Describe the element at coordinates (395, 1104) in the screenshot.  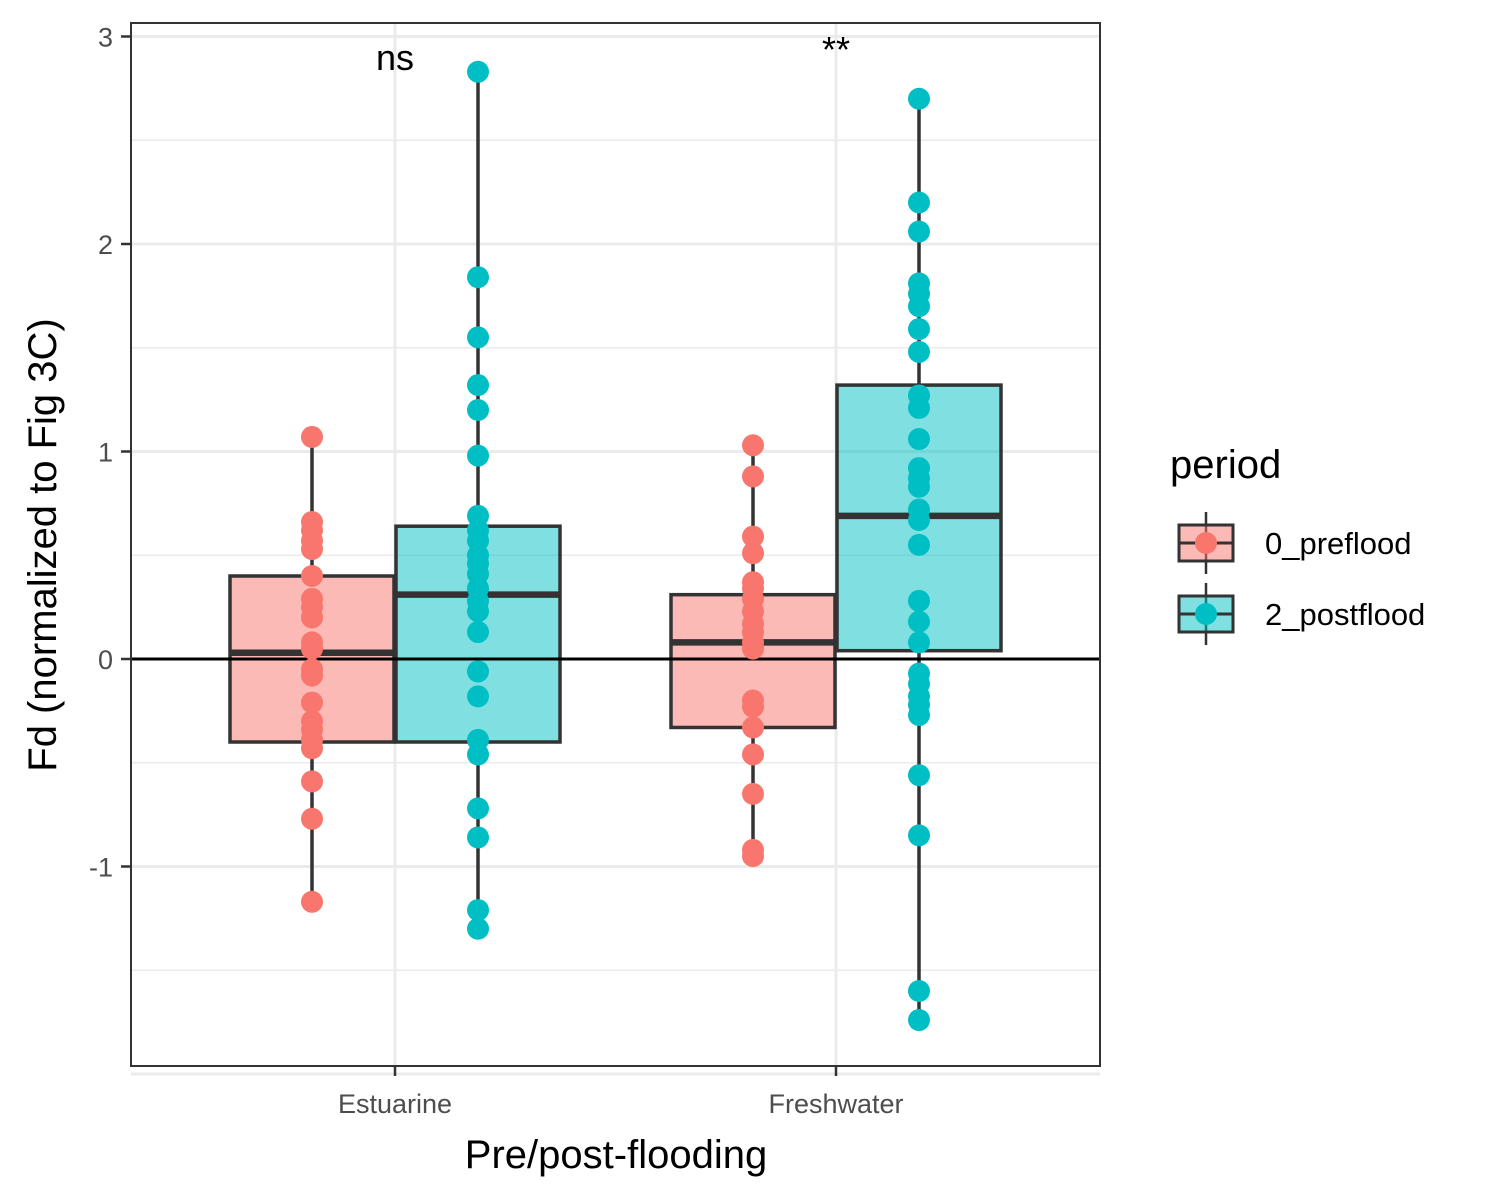
I see `x-tick-label-estuarine: Estuarine` at that location.